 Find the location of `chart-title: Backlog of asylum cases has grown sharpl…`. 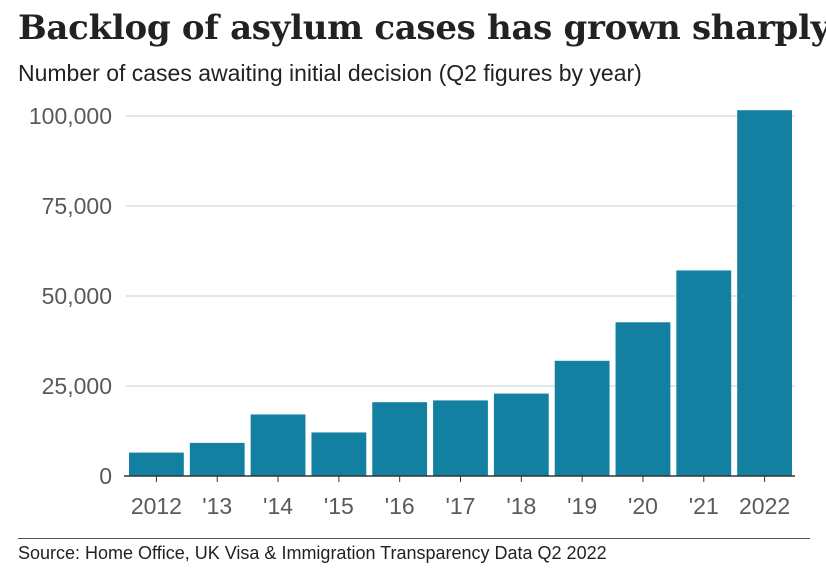

chart-title: Backlog of asylum cases has grown sharpl… is located at coordinates (422, 28).